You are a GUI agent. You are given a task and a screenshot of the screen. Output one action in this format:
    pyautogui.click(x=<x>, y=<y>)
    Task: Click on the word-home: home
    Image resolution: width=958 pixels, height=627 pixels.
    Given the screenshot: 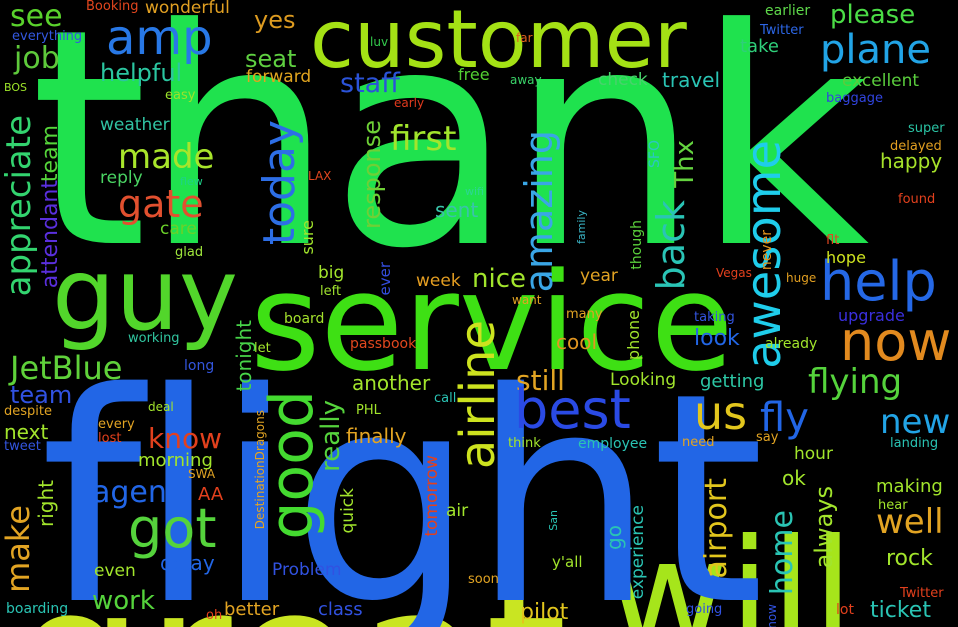 What is the action you would take?
    pyautogui.click(x=782, y=553)
    